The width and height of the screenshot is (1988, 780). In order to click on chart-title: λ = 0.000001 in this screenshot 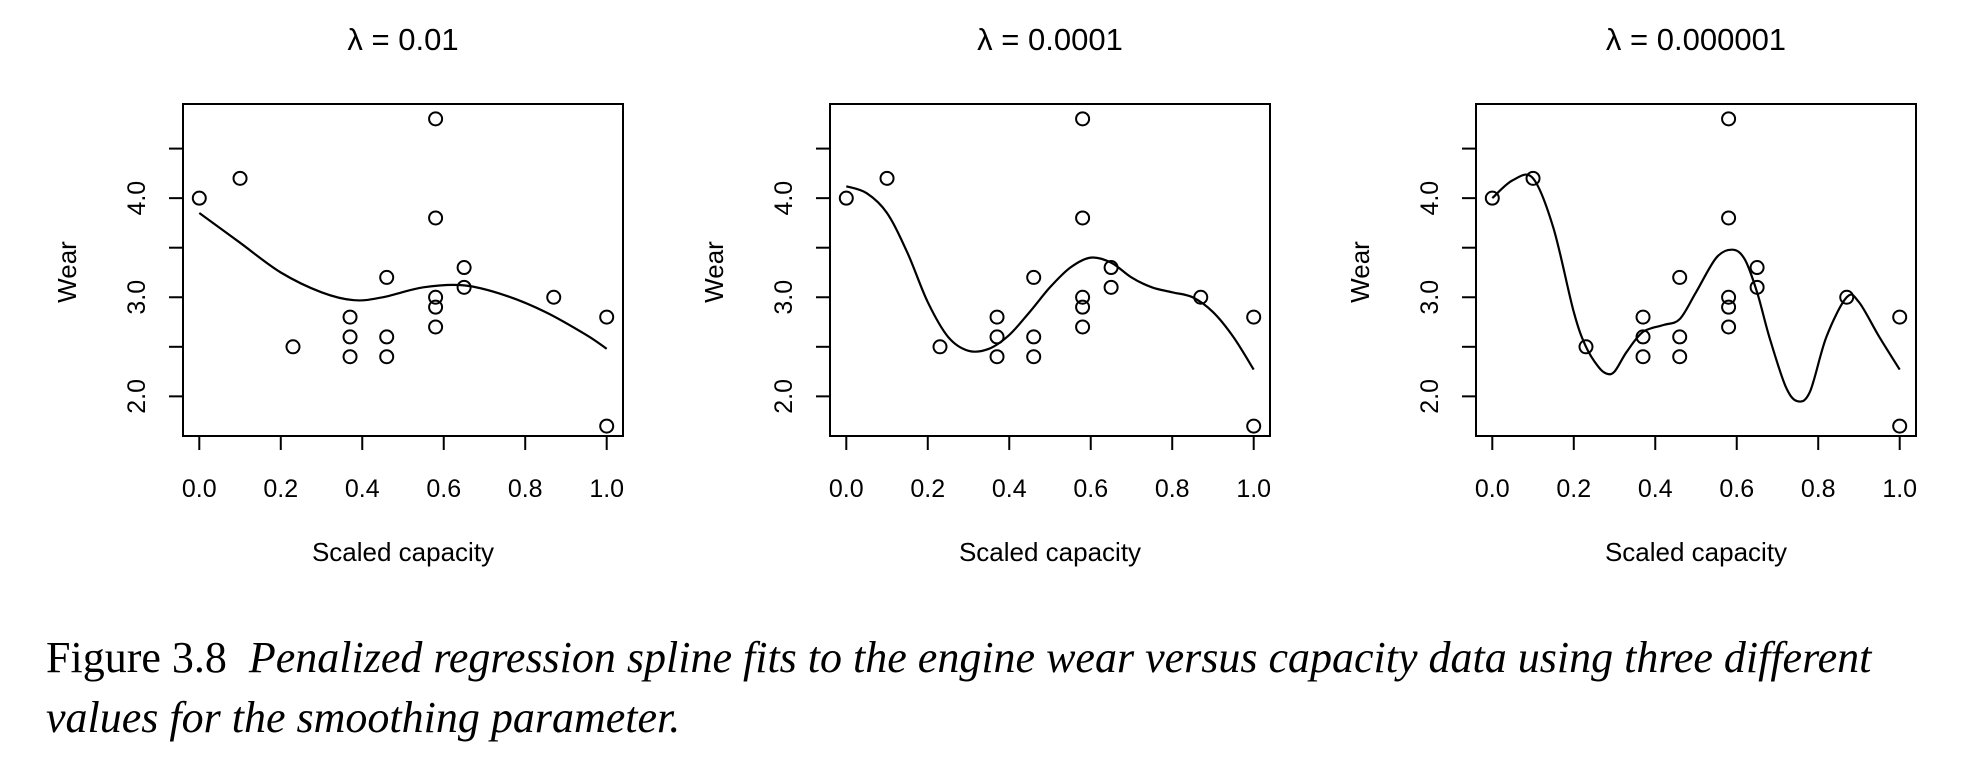, I will do `click(1696, 39)`.